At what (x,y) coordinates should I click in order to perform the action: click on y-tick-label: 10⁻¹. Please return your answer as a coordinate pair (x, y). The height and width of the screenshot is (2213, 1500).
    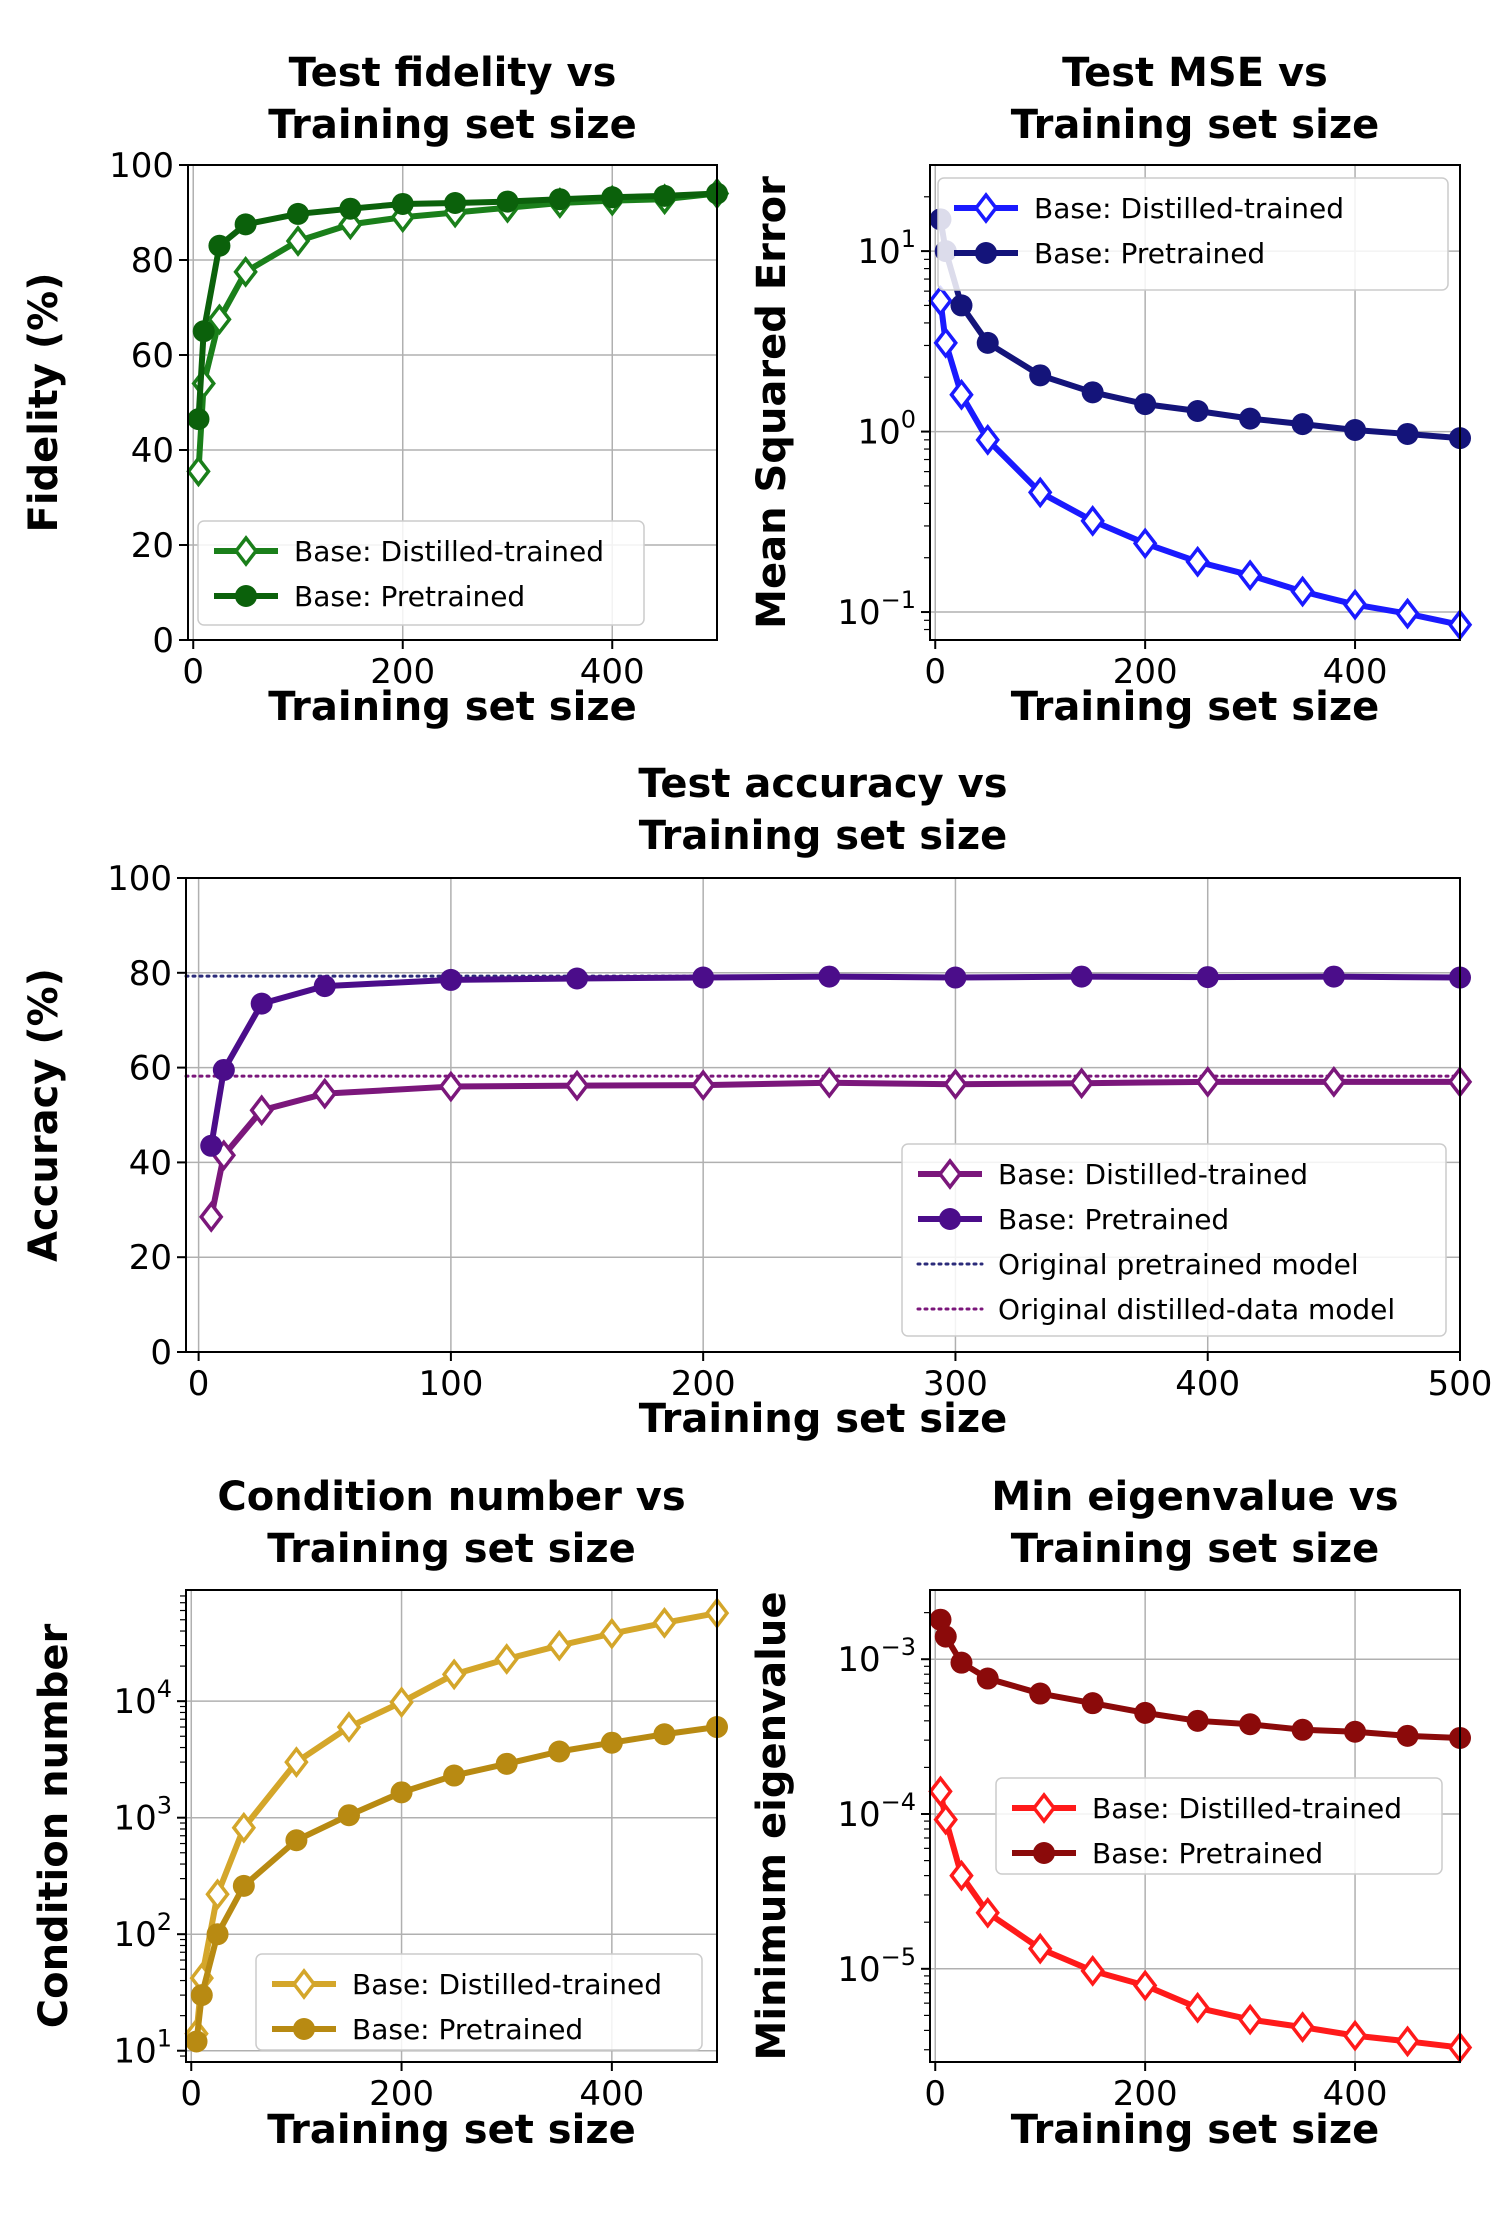
    Looking at the image, I should click on (876, 609).